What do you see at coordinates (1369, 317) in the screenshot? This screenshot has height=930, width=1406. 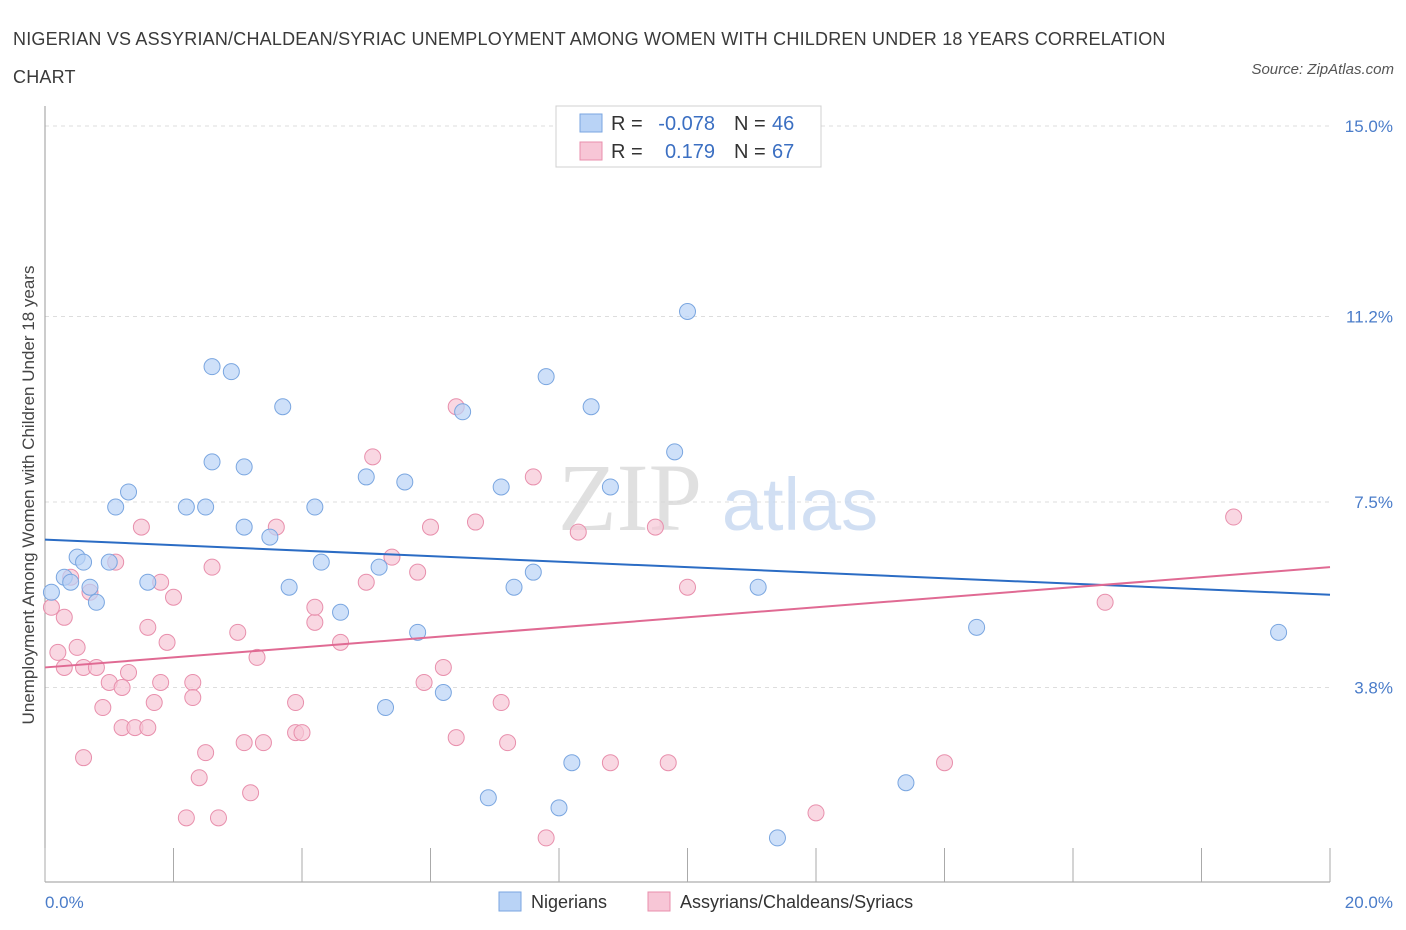 I see `y-tick-label-2: 11.2%` at bounding box center [1369, 317].